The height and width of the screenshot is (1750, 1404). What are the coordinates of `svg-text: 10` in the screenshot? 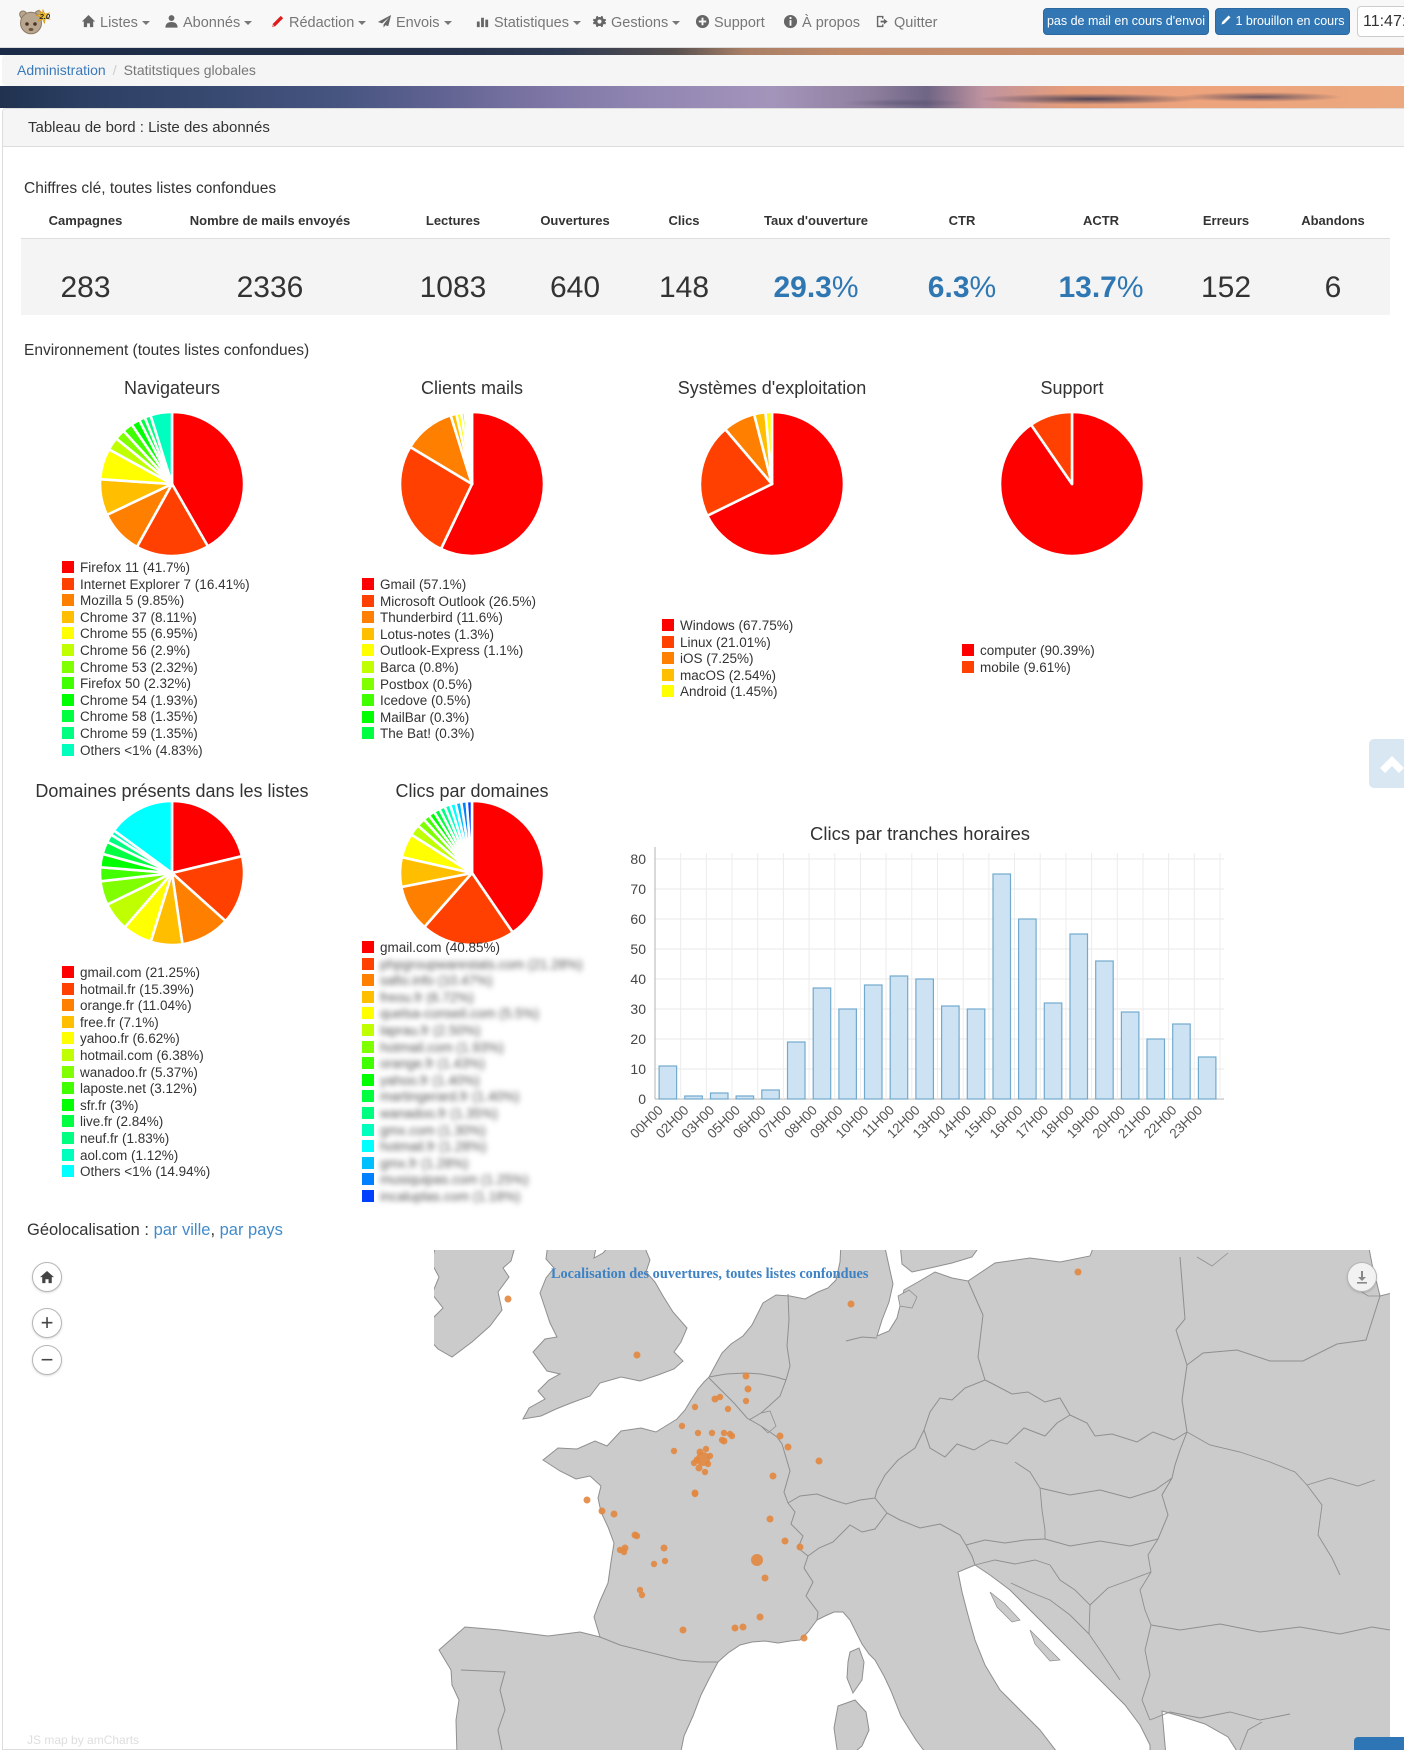 It's located at (638, 1069).